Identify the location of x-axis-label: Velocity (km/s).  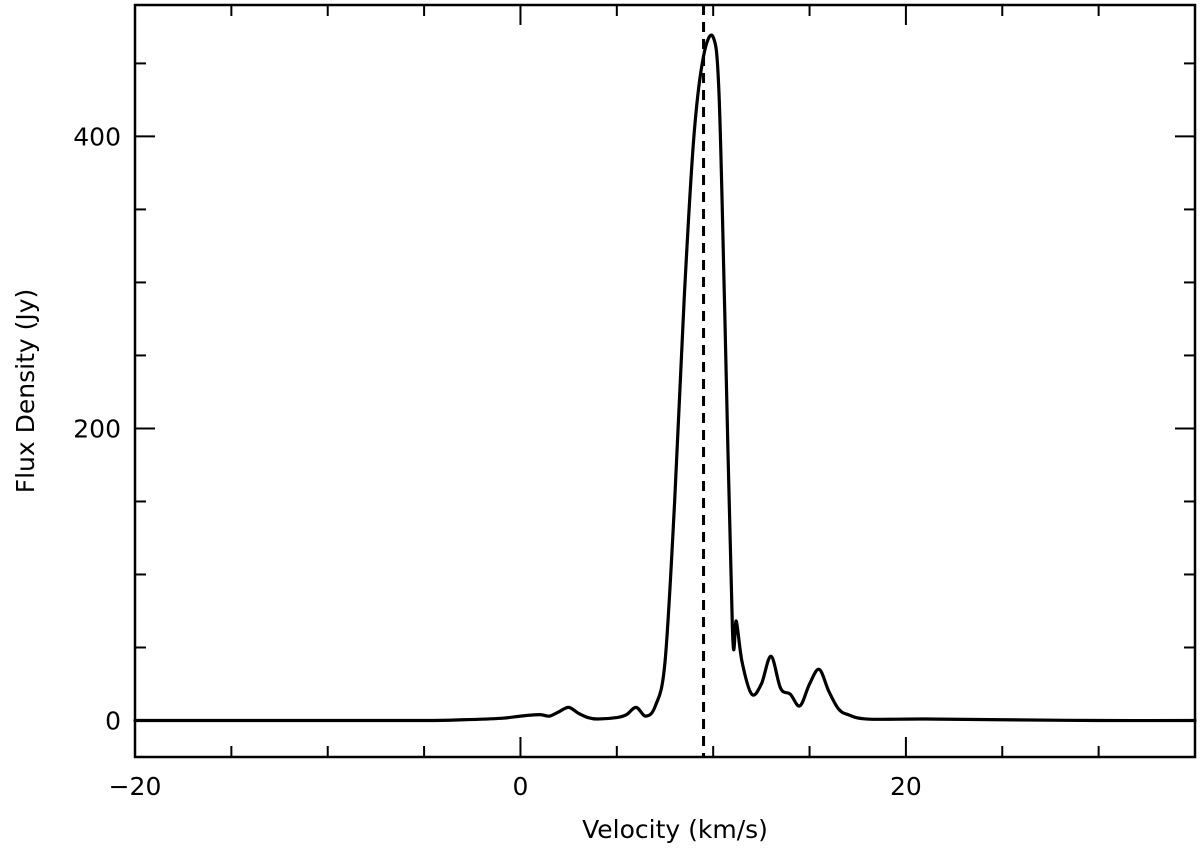
(675, 829).